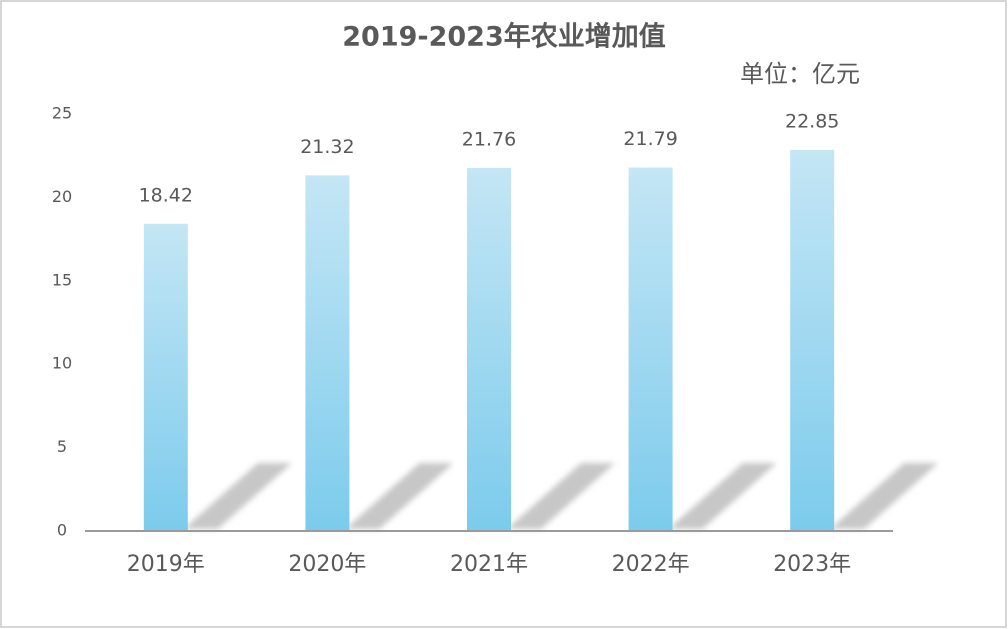  Describe the element at coordinates (800, 74) in the screenshot. I see `unit-note: 单位：亿元` at that location.